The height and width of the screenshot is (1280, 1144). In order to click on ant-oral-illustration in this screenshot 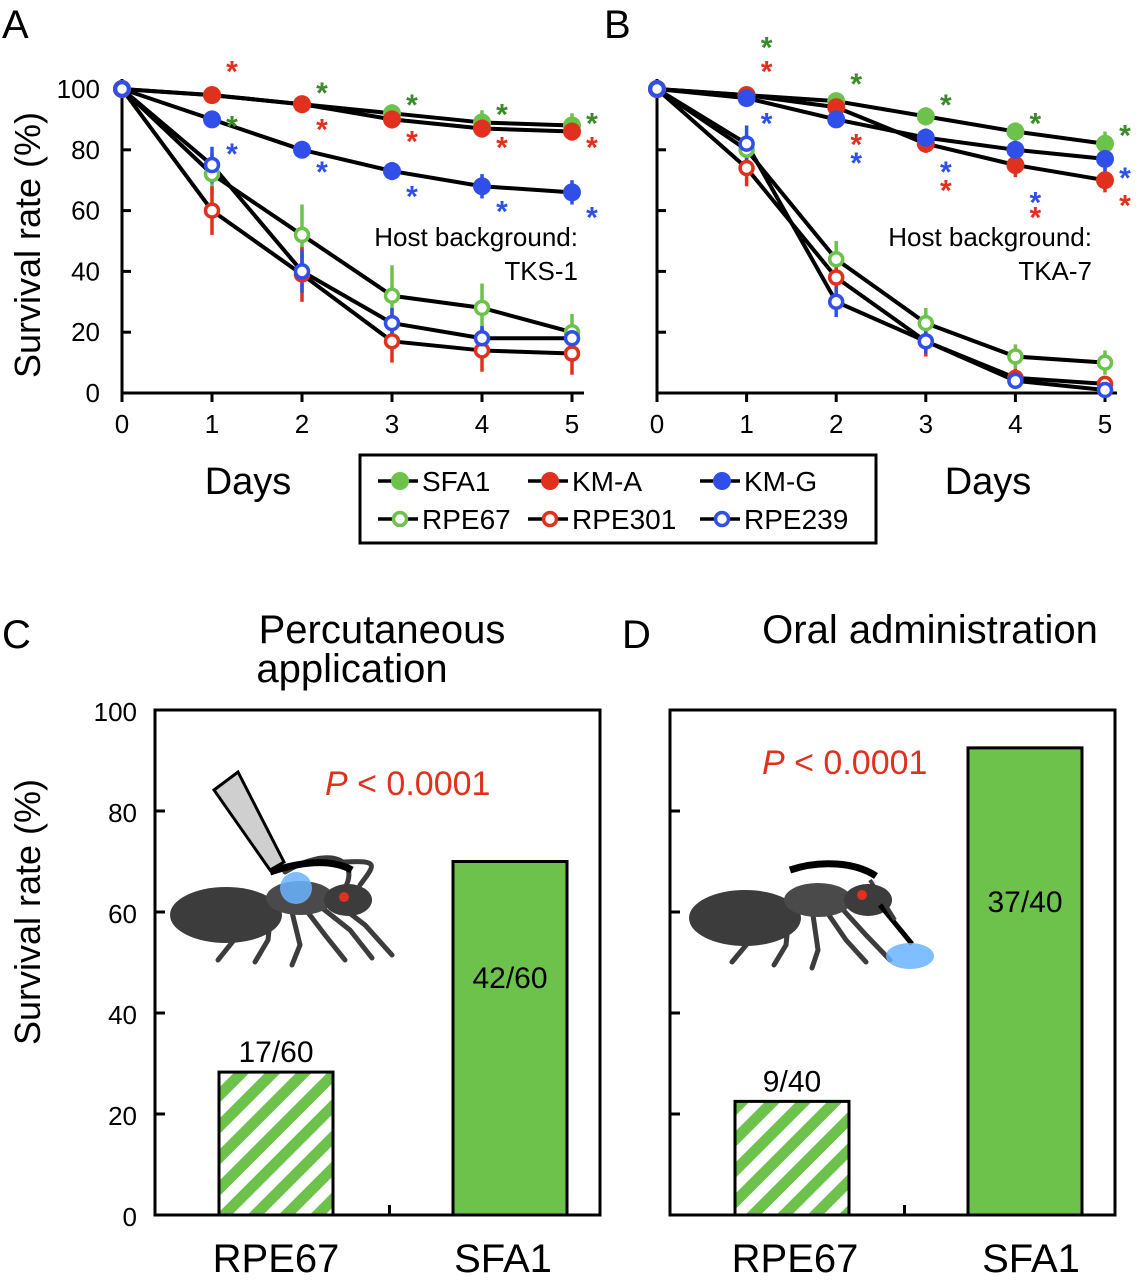, I will do `click(811, 915)`.